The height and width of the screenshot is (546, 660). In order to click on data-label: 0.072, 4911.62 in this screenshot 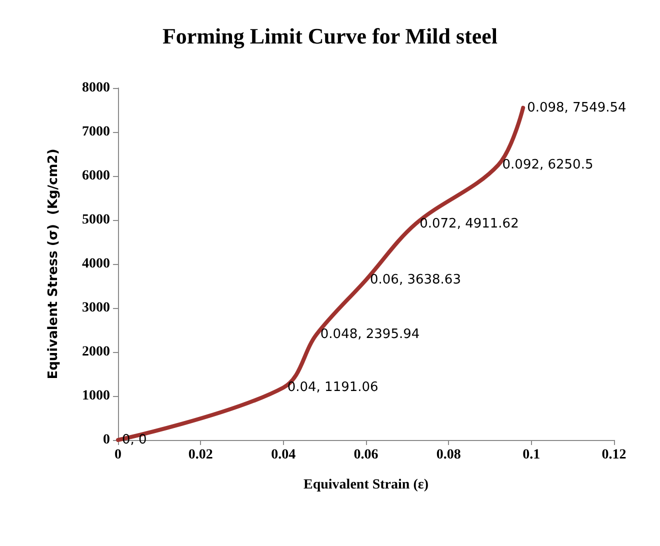, I will do `click(469, 224)`.